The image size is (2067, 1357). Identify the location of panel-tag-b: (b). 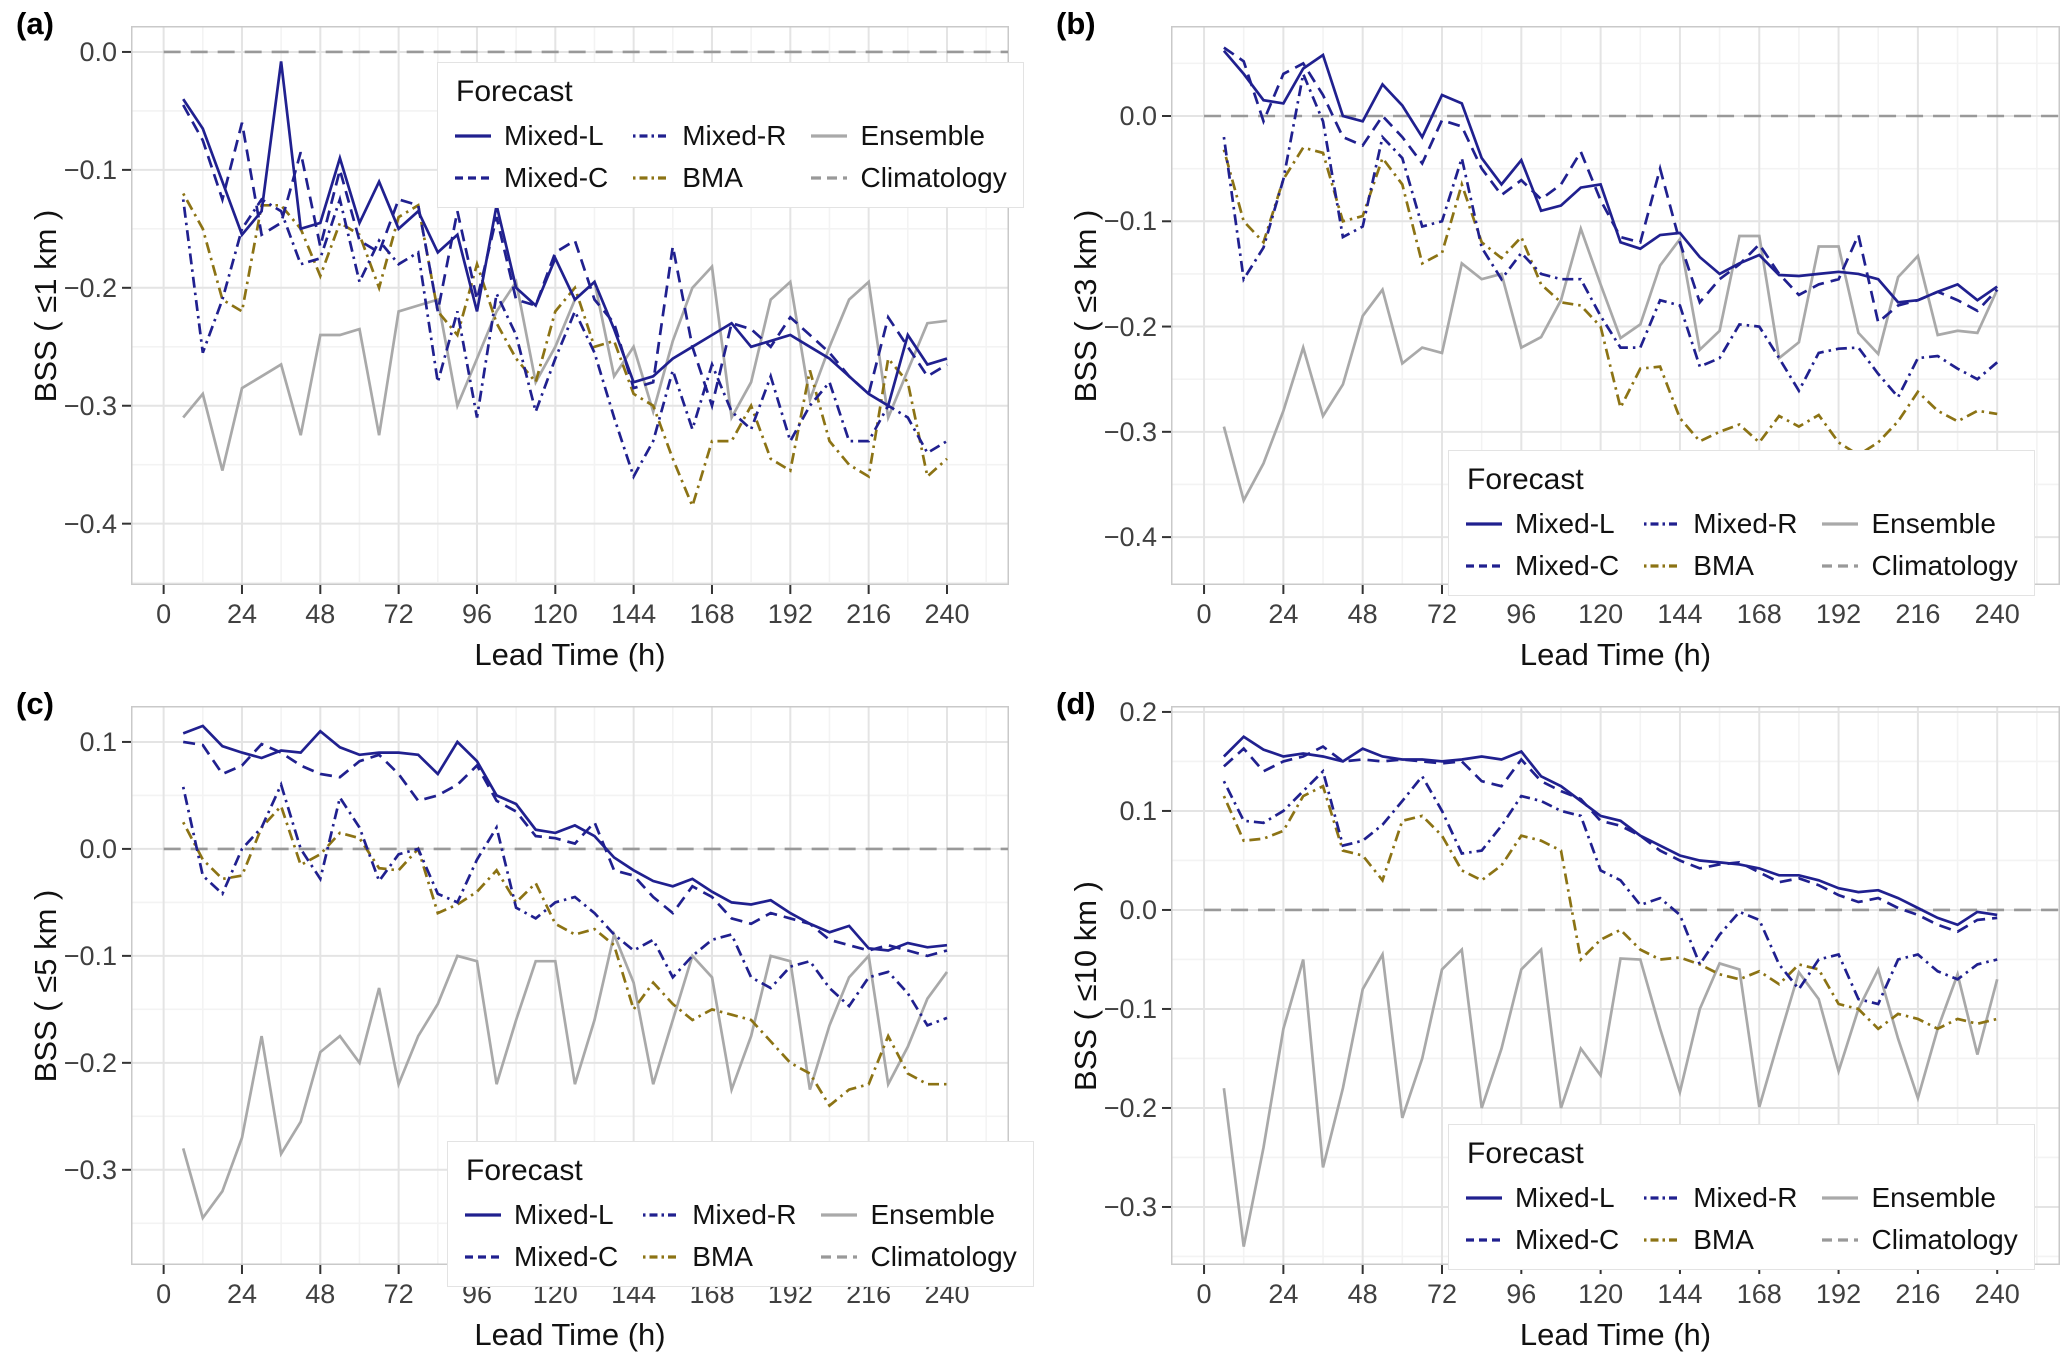
(1076, 23).